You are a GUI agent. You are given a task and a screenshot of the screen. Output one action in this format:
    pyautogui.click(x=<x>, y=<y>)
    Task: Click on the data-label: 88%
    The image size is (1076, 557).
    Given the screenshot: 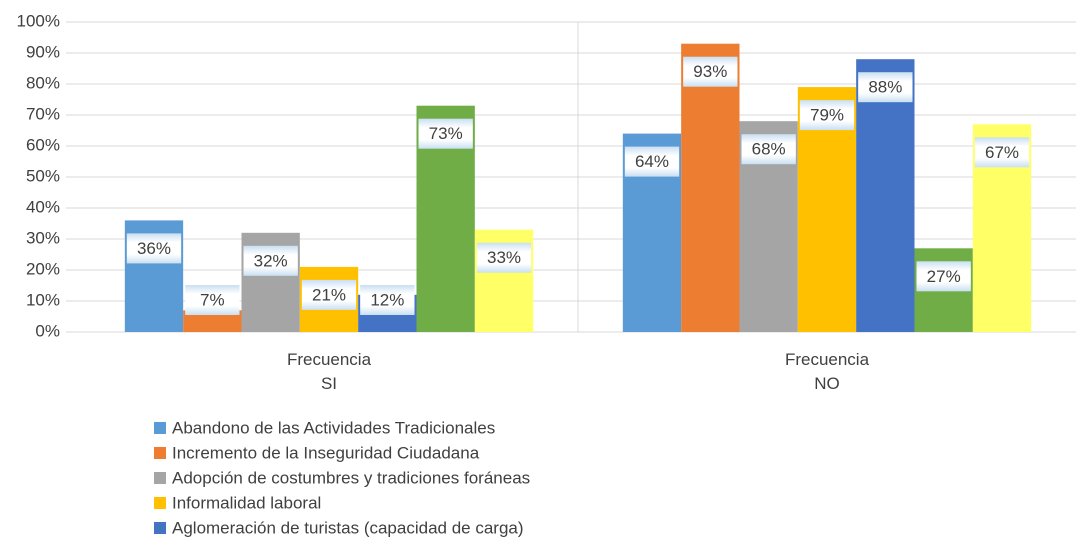 What is the action you would take?
    pyautogui.click(x=885, y=87)
    